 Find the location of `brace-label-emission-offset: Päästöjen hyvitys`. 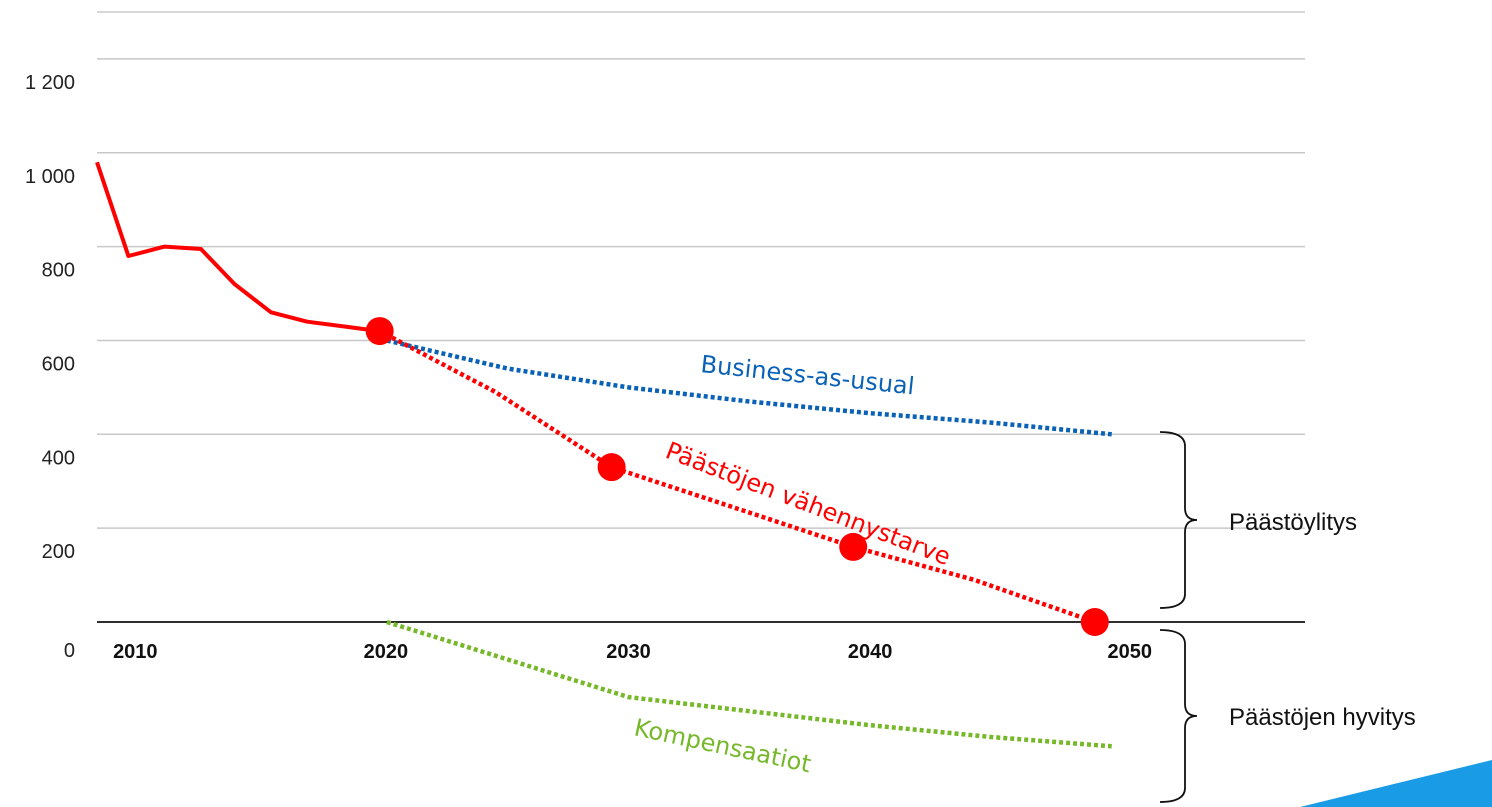

brace-label-emission-offset: Päästöjen hyvitys is located at coordinates (1322, 717).